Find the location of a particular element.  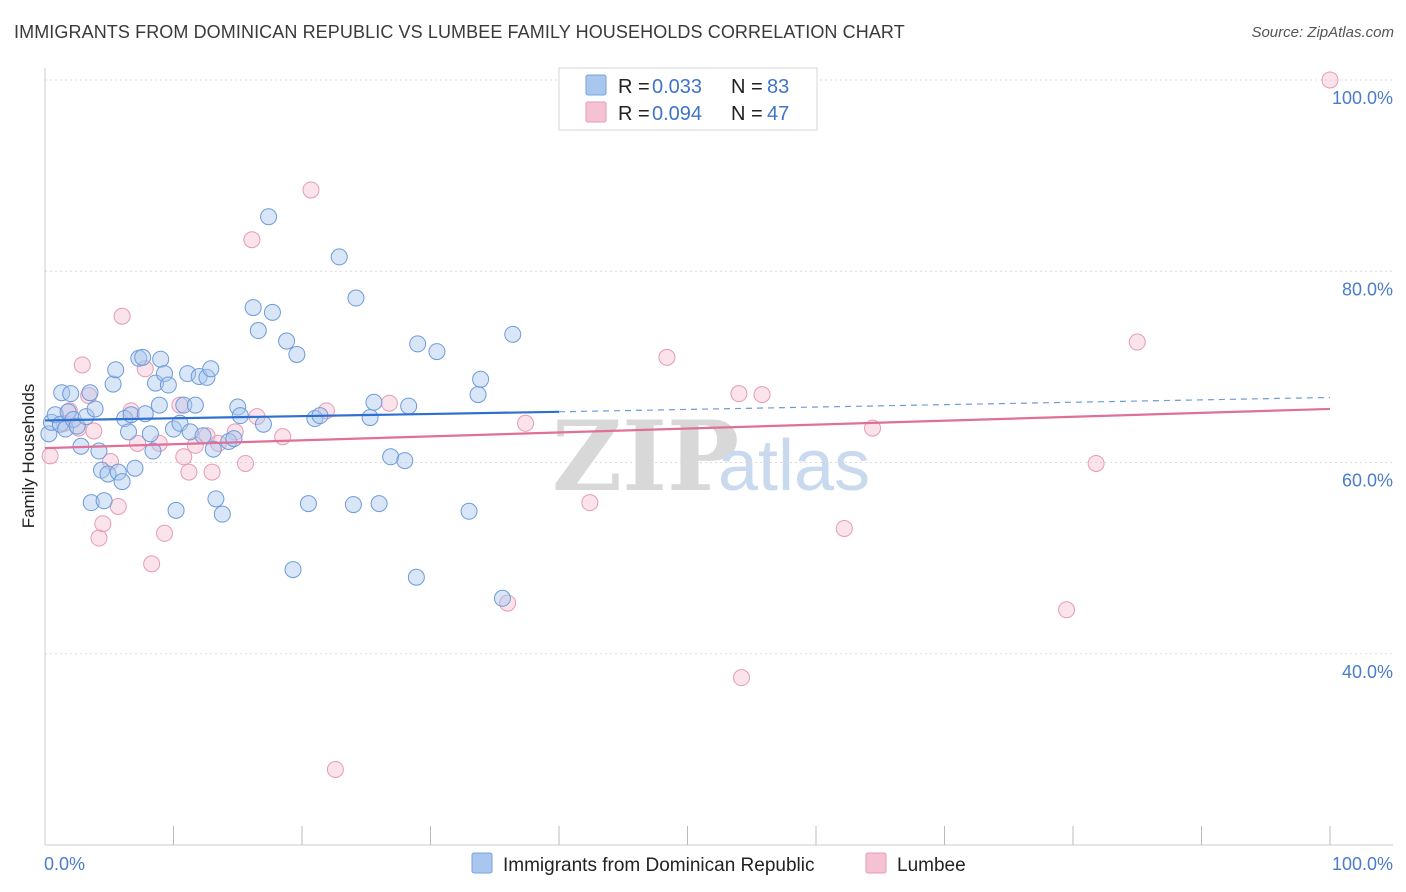

legend-swatch-pink is located at coordinates (596, 112).